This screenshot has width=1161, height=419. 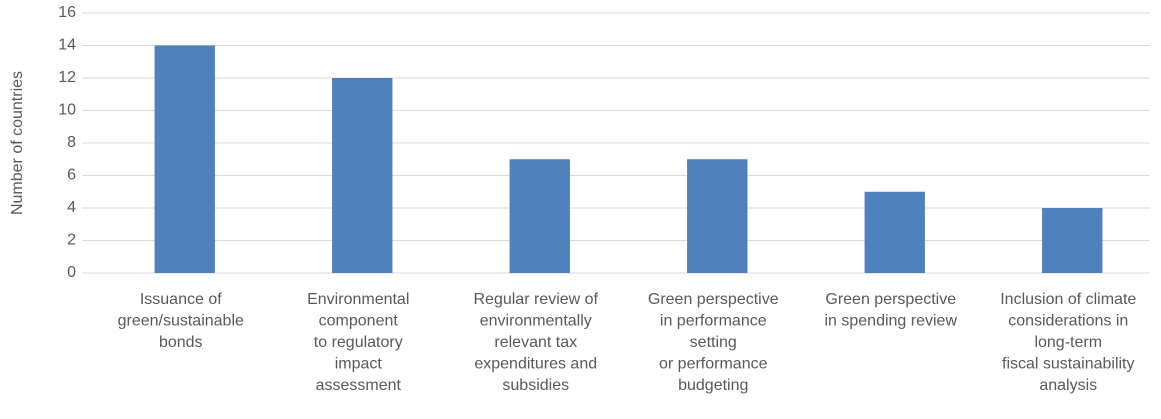 I want to click on x-tick-label: assessment, so click(x=359, y=385).